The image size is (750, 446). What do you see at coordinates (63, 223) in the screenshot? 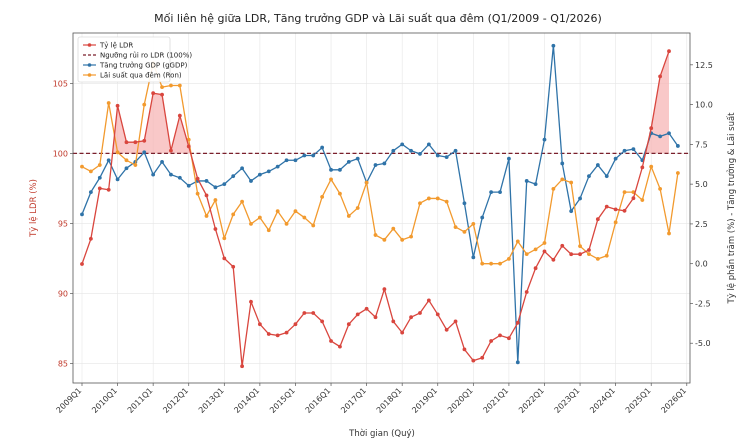
I see `y-left-tick-label: 95` at bounding box center [63, 223].